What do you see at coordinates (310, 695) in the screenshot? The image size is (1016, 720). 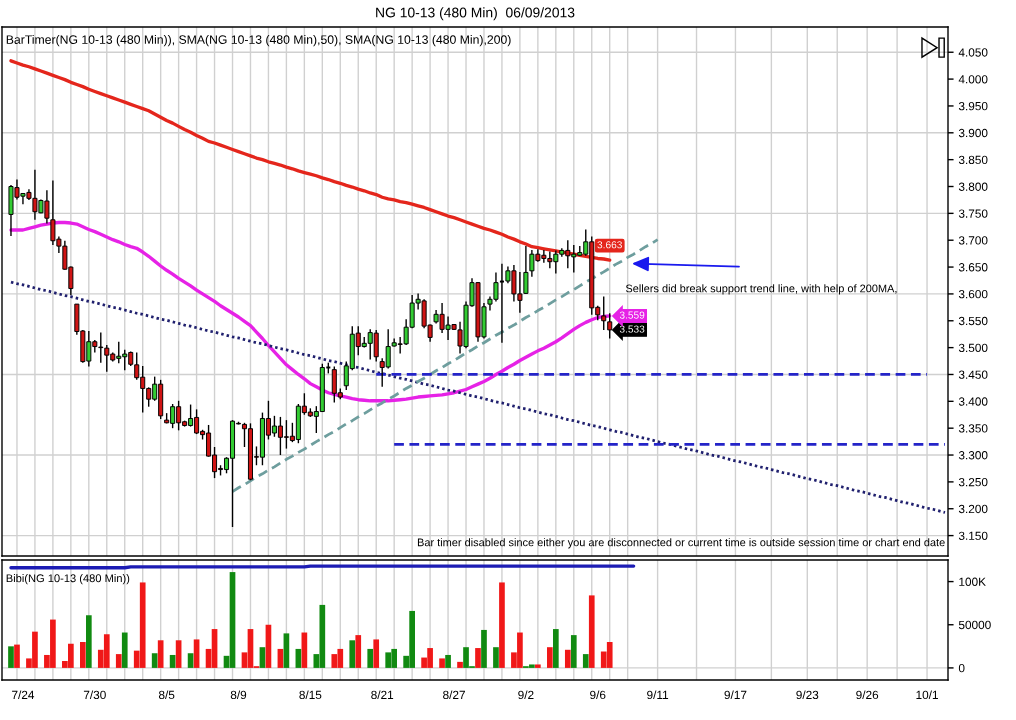 I see `x-tick-label: 8/15` at bounding box center [310, 695].